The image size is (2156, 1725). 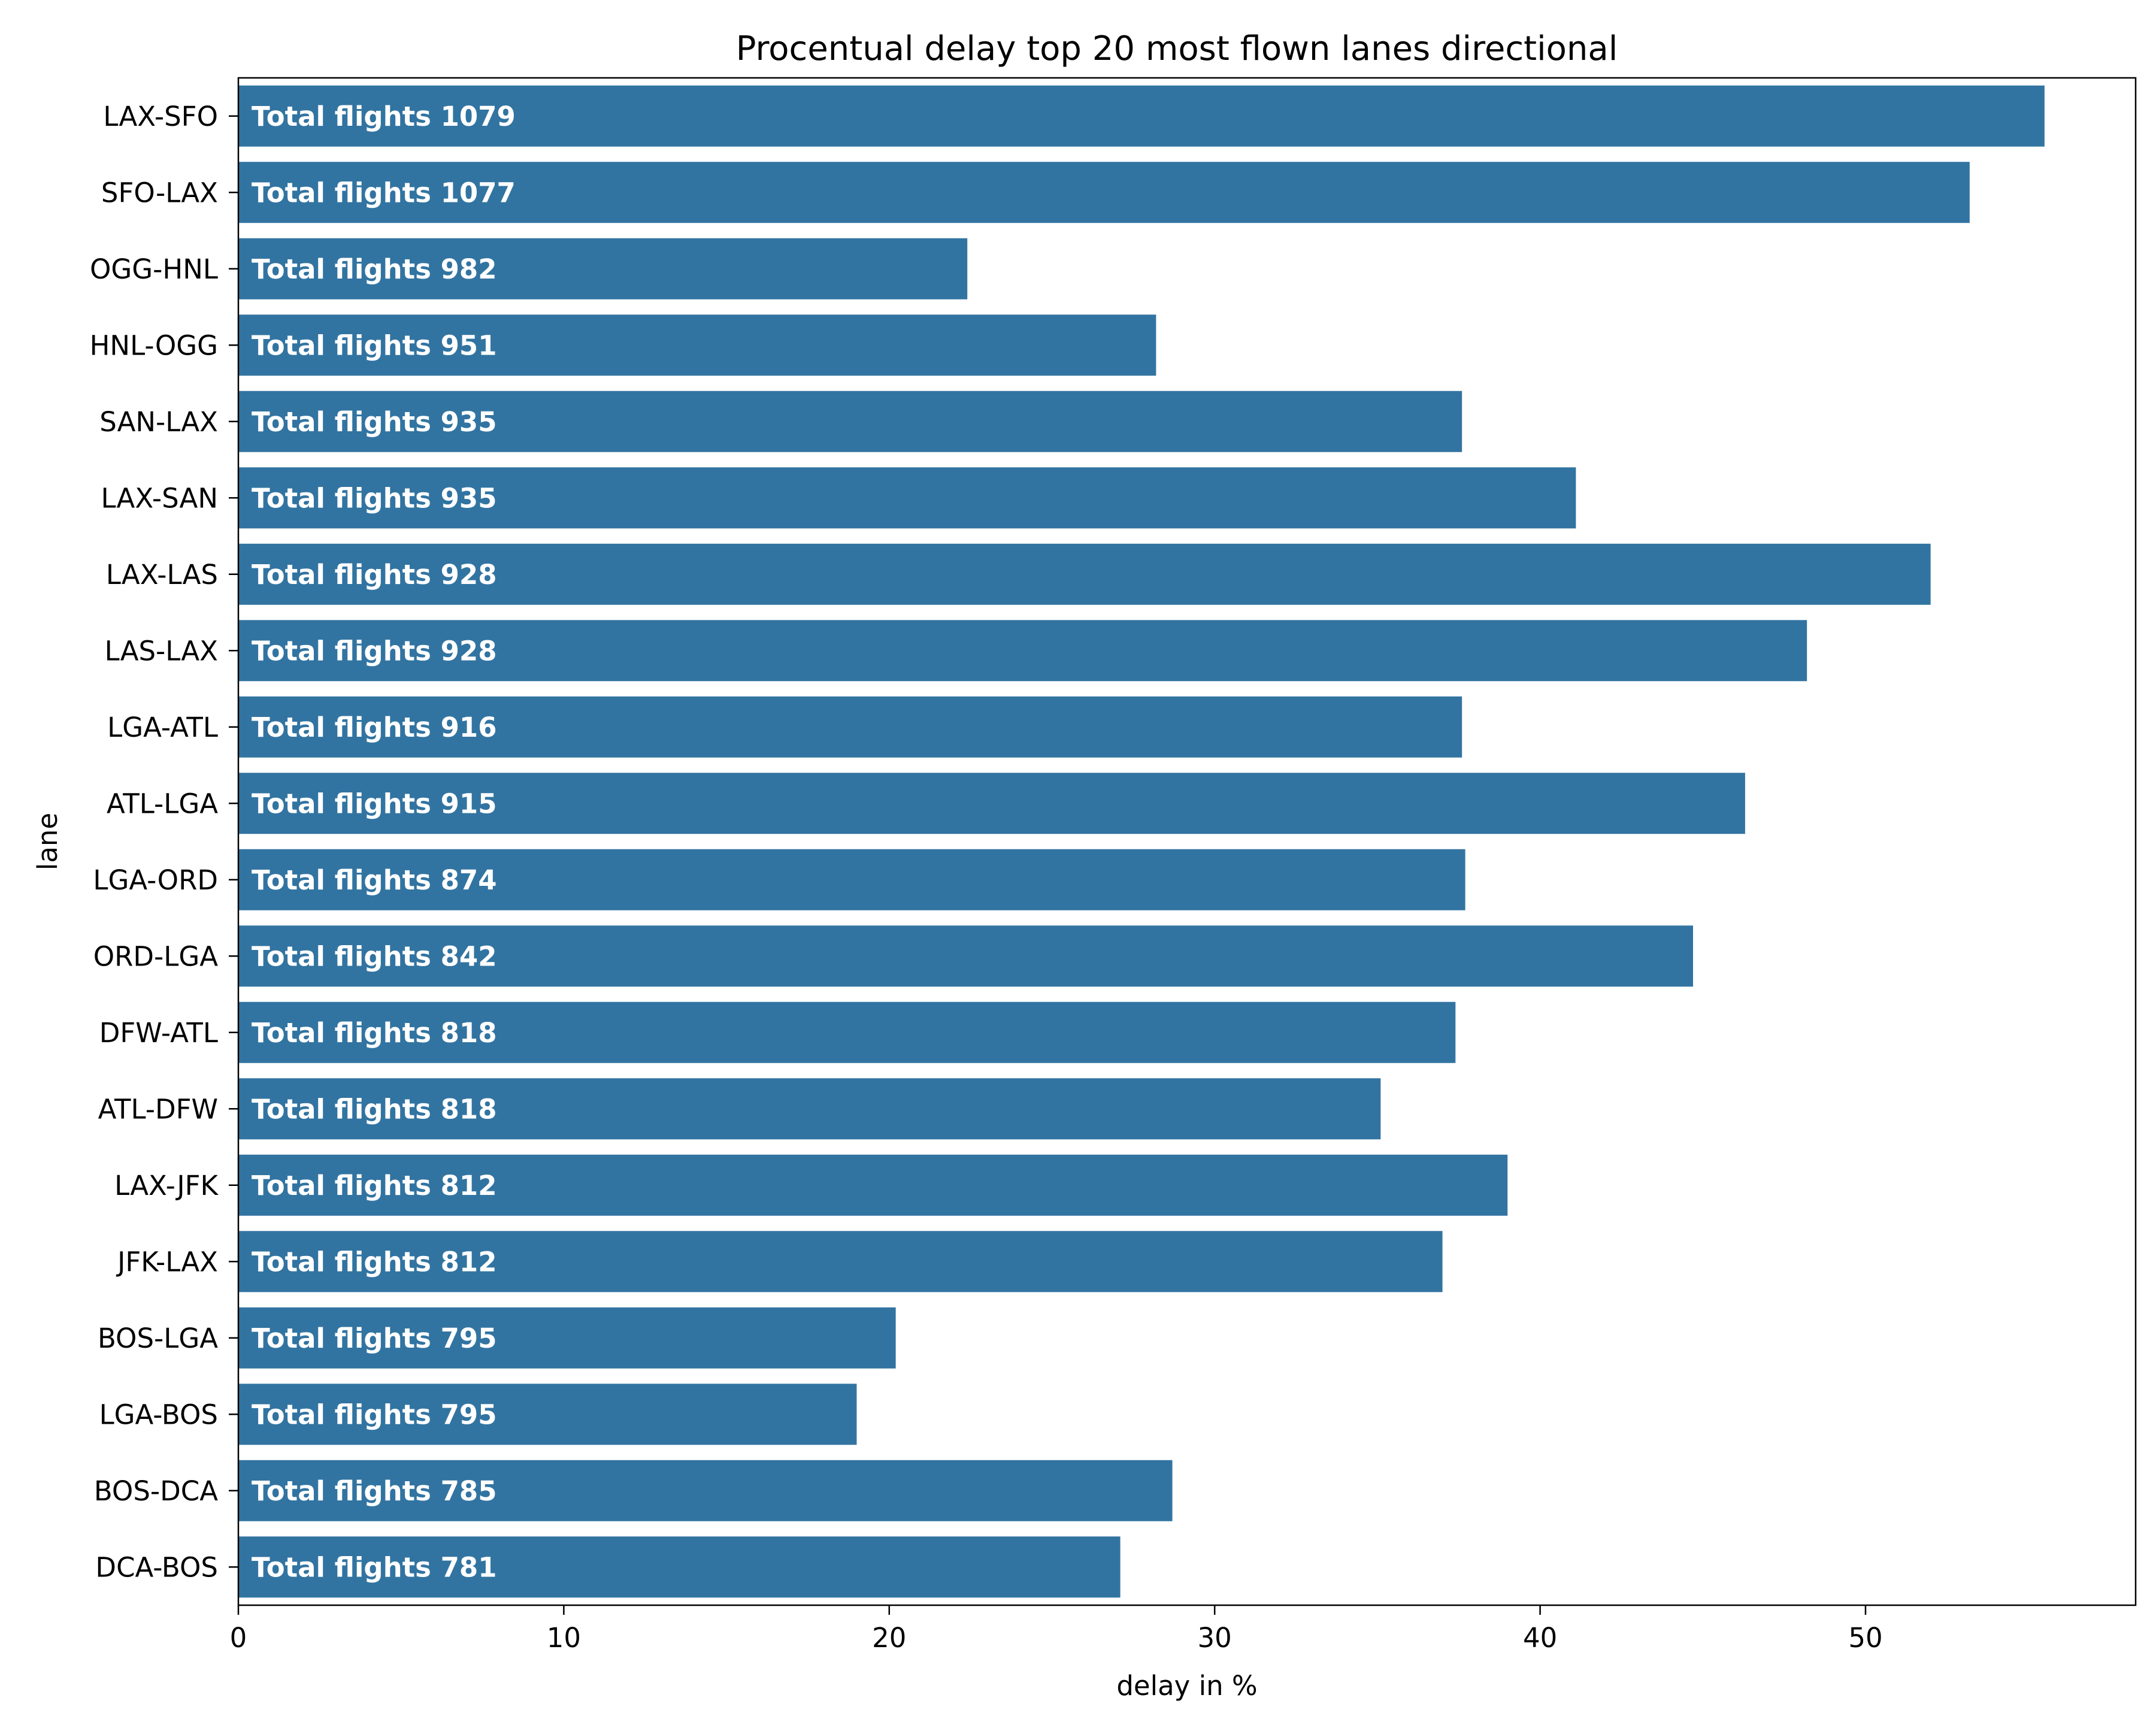 I want to click on bar-label-lga-ord: Total flights 874, so click(x=375, y=880).